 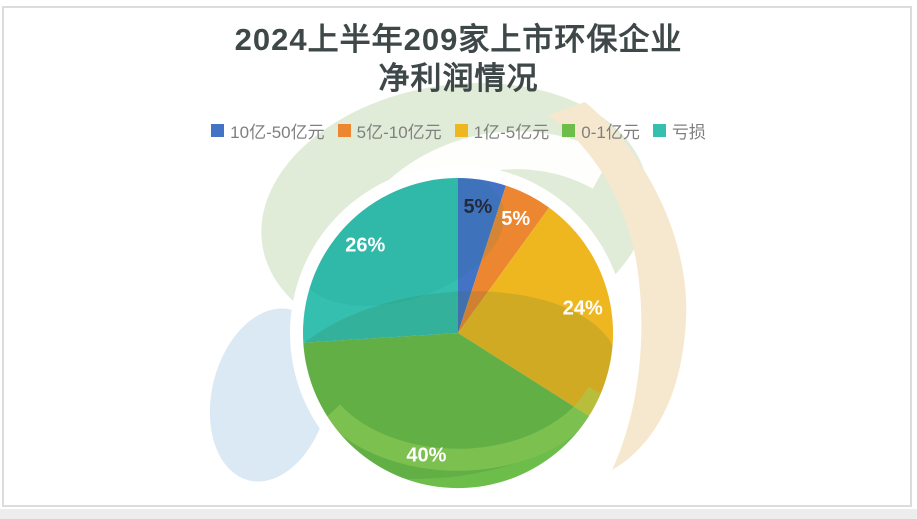 I want to click on legend-item-0: 10亿-50亿元, so click(x=268, y=130).